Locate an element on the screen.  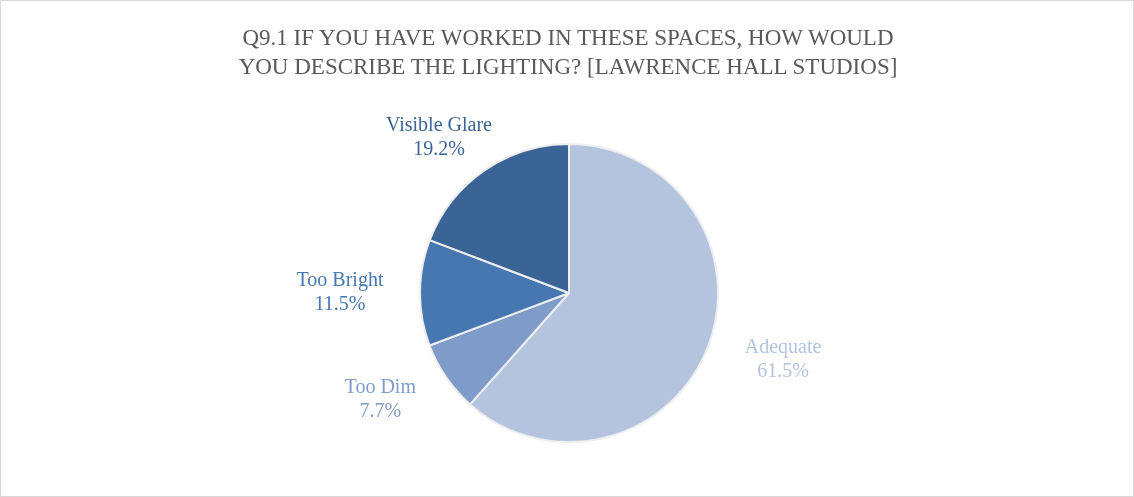
slice-label: Visible Glare is located at coordinates (439, 123).